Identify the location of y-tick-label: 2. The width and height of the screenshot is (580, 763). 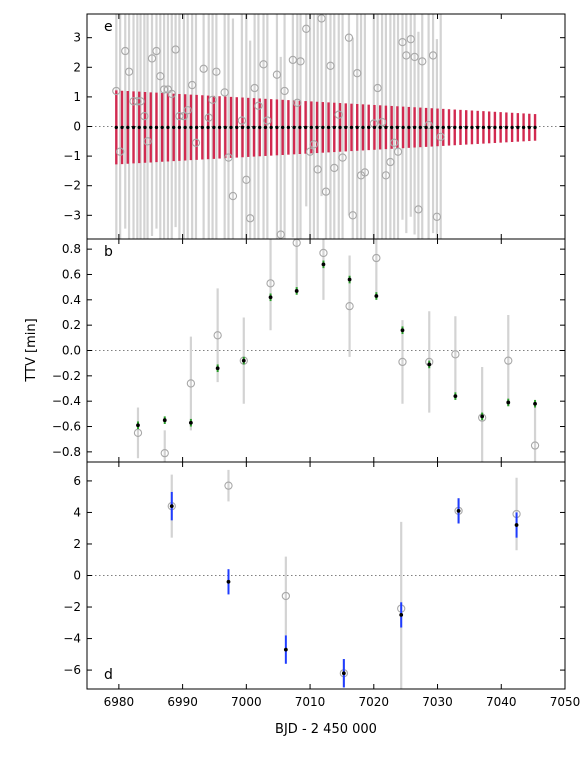
(77, 544).